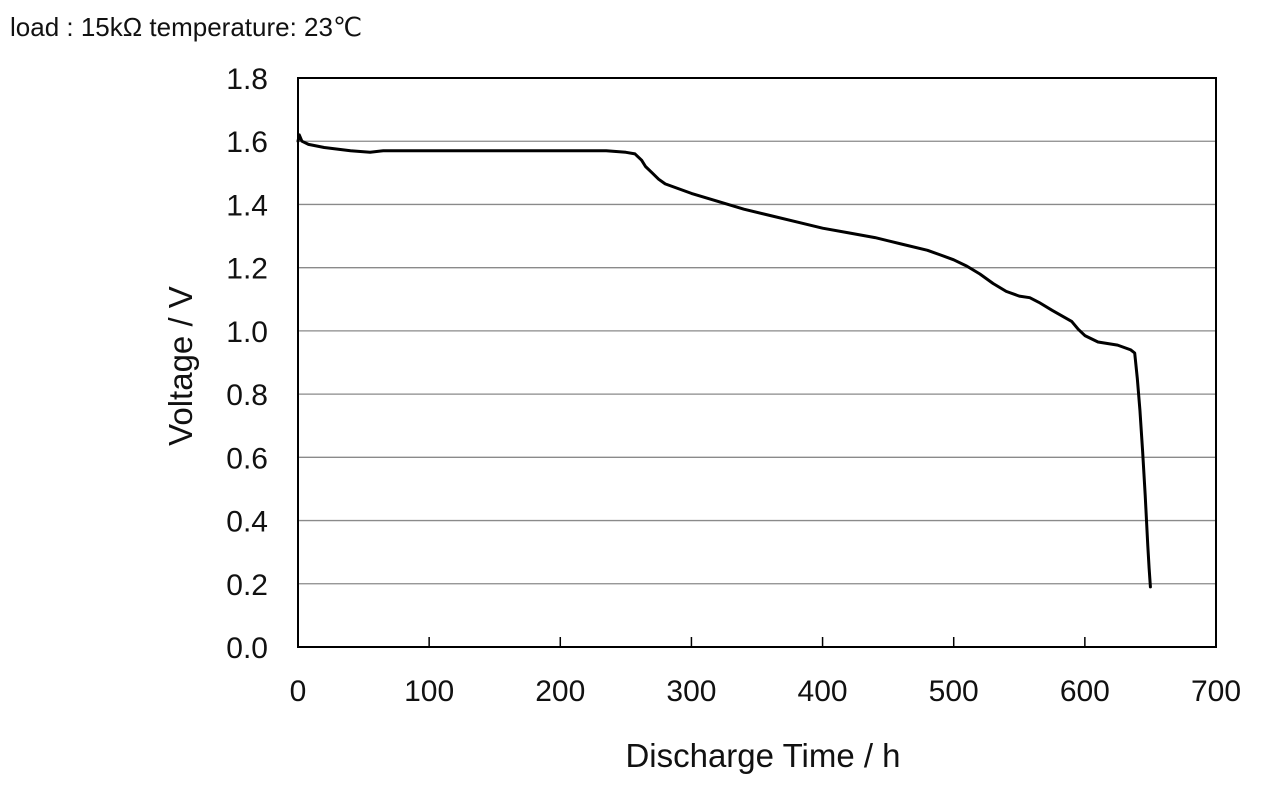 The height and width of the screenshot is (801, 1280). Describe the element at coordinates (762, 755) in the screenshot. I see `x-axis-title: Discharge Time / h` at that location.